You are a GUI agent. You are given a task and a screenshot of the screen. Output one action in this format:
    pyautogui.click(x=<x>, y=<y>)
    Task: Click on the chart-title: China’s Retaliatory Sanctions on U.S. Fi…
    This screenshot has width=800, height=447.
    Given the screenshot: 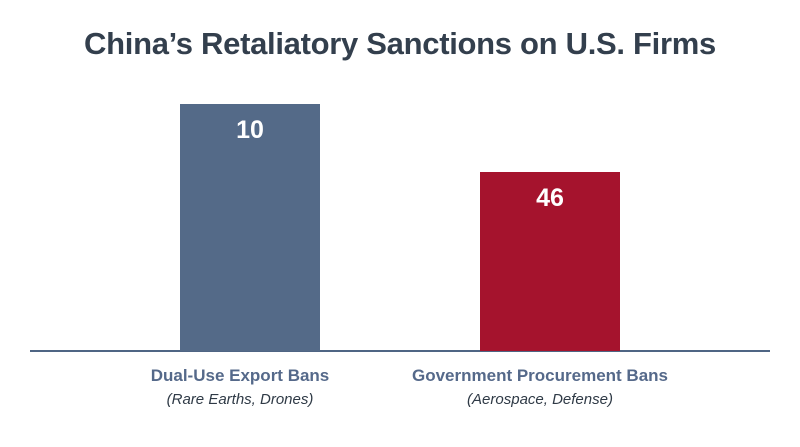 What is the action you would take?
    pyautogui.click(x=400, y=43)
    